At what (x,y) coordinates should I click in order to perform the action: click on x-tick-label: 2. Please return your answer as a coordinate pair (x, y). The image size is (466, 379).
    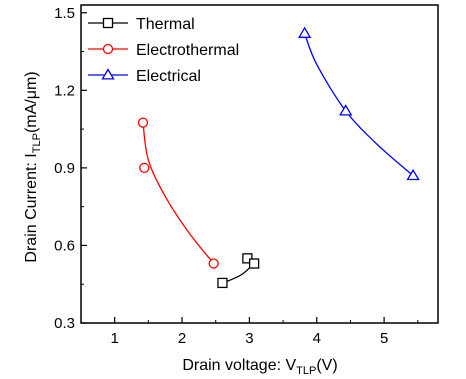
    Looking at the image, I should click on (182, 338).